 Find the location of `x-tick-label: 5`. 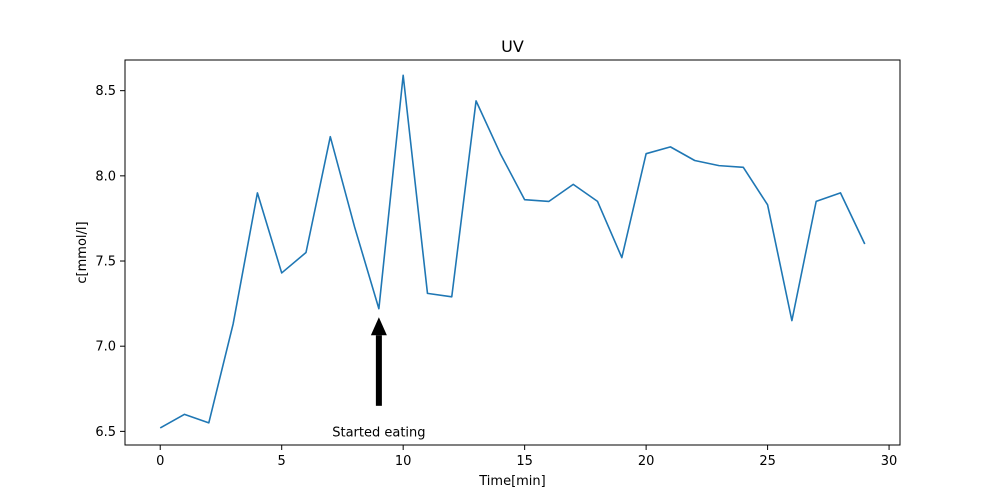

x-tick-label: 5 is located at coordinates (282, 461).